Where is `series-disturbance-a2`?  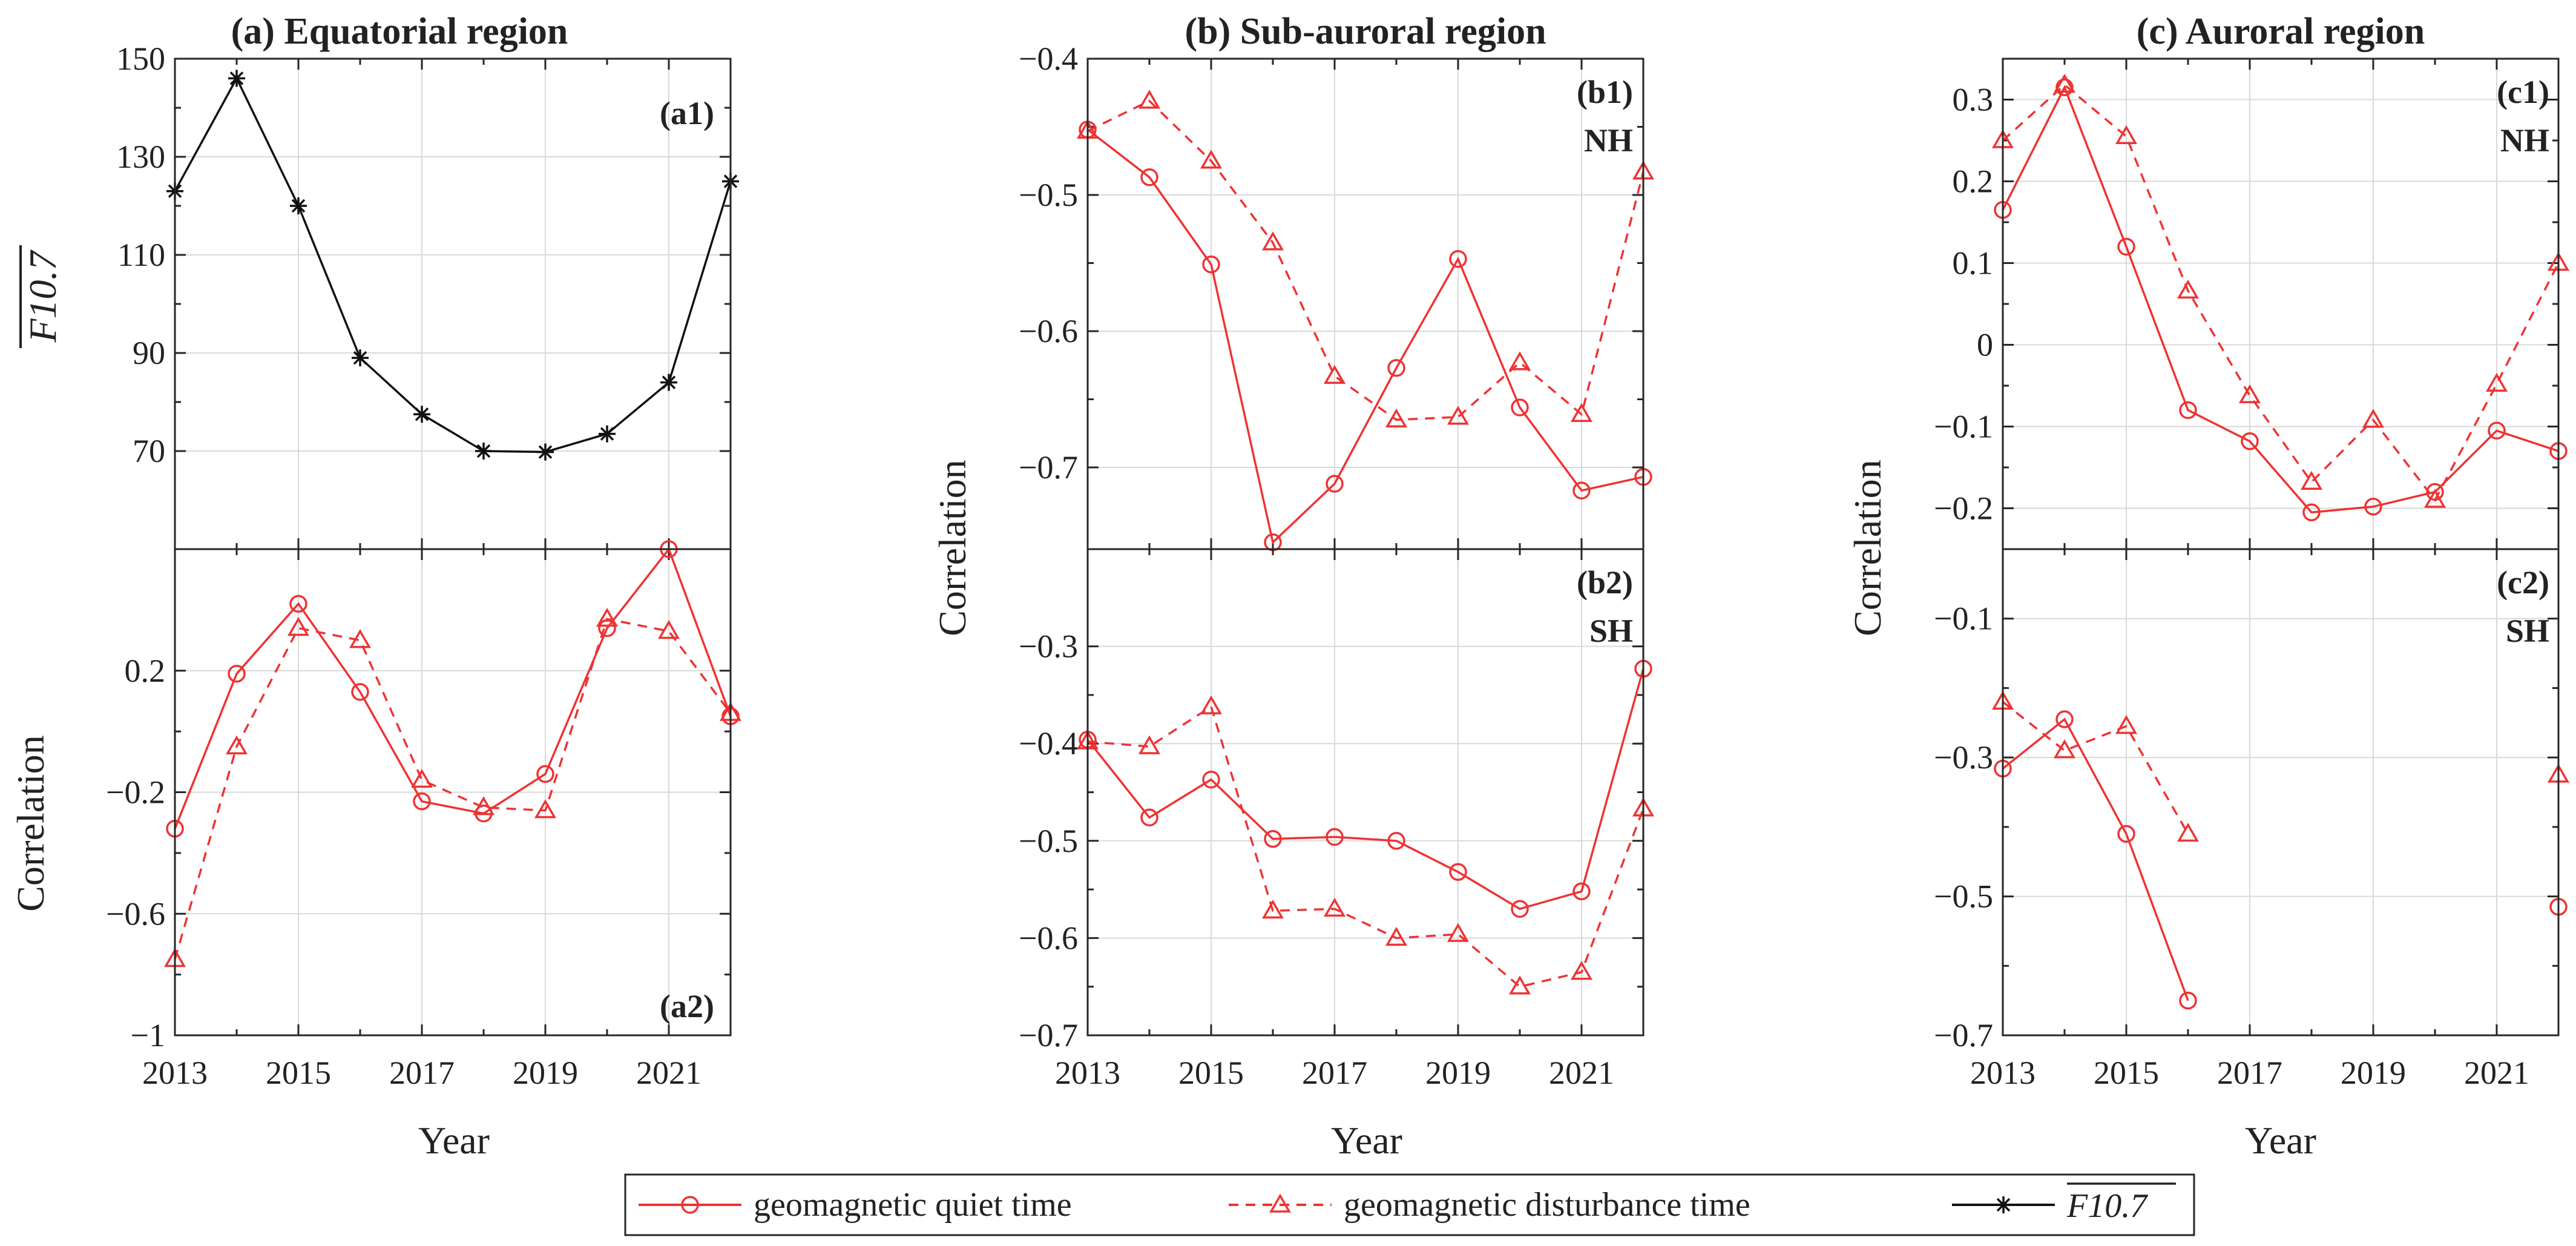
series-disturbance-a2 is located at coordinates (452, 787).